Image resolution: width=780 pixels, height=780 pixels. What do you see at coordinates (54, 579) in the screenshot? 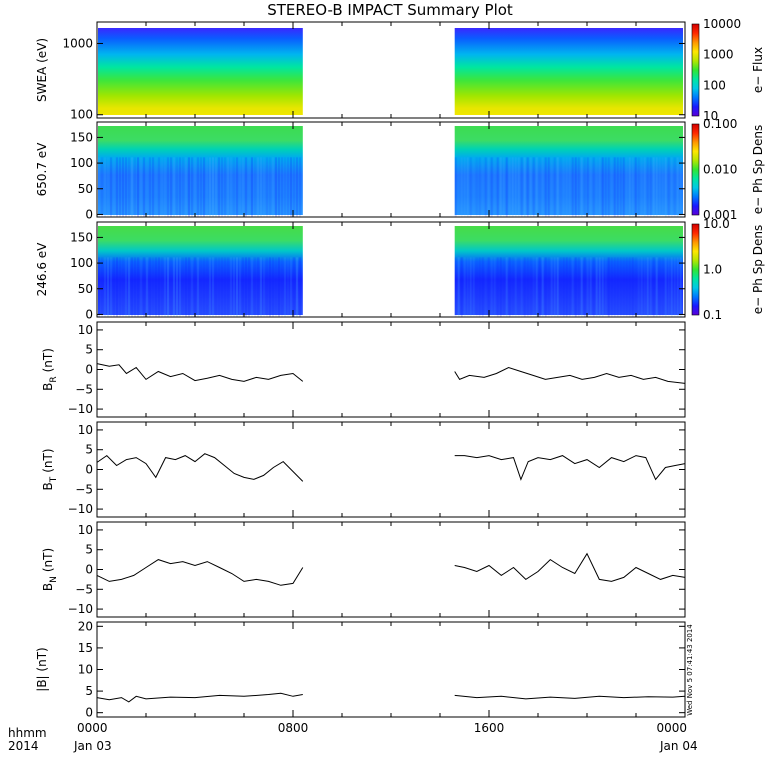
I see `ylabel-sub: N` at bounding box center [54, 579].